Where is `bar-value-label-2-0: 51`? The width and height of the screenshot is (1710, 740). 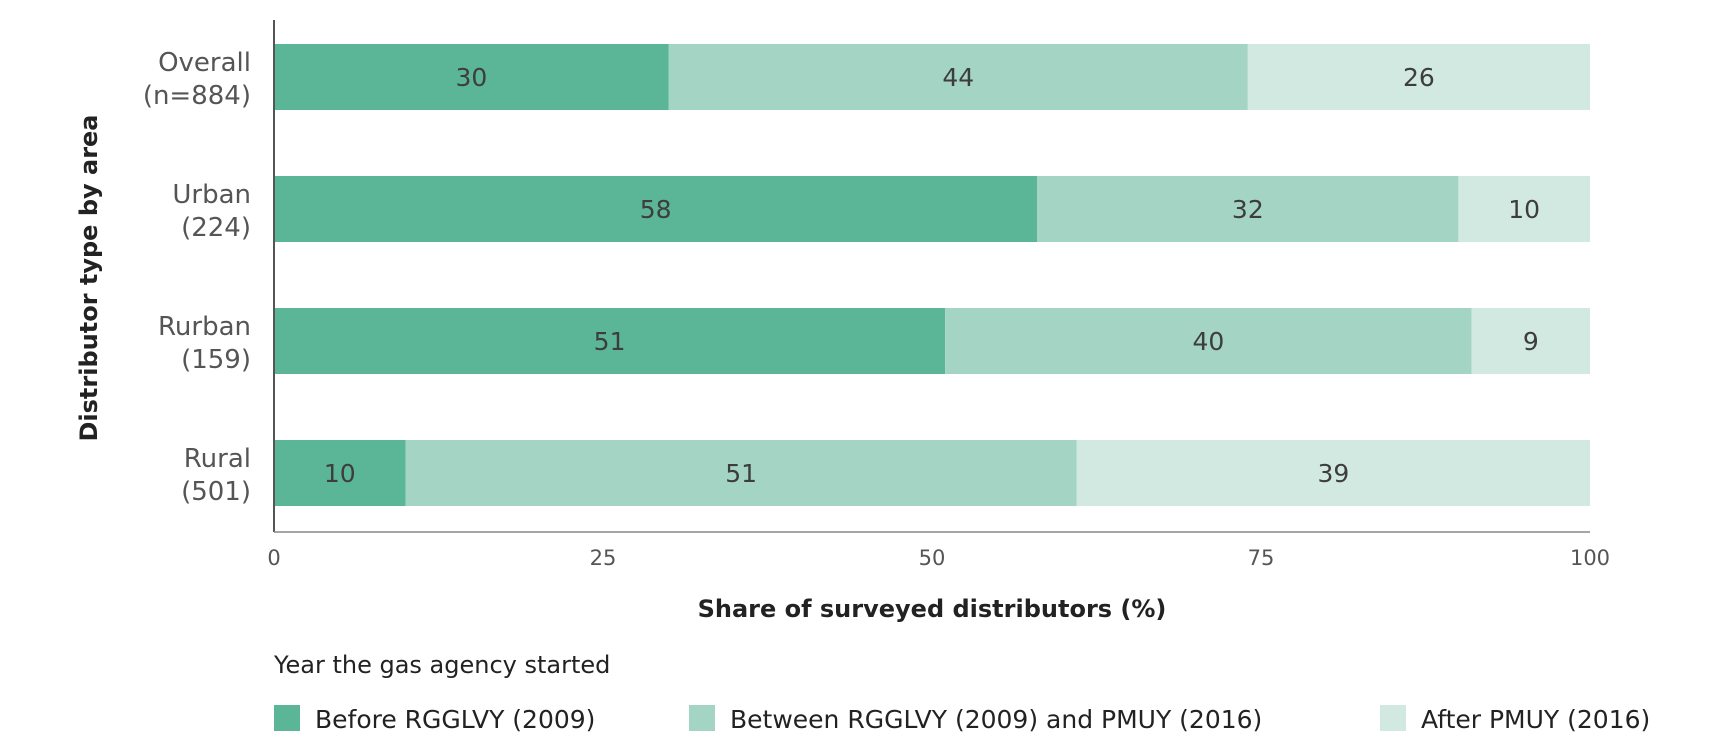
bar-value-label-2-0: 51 is located at coordinates (610, 341).